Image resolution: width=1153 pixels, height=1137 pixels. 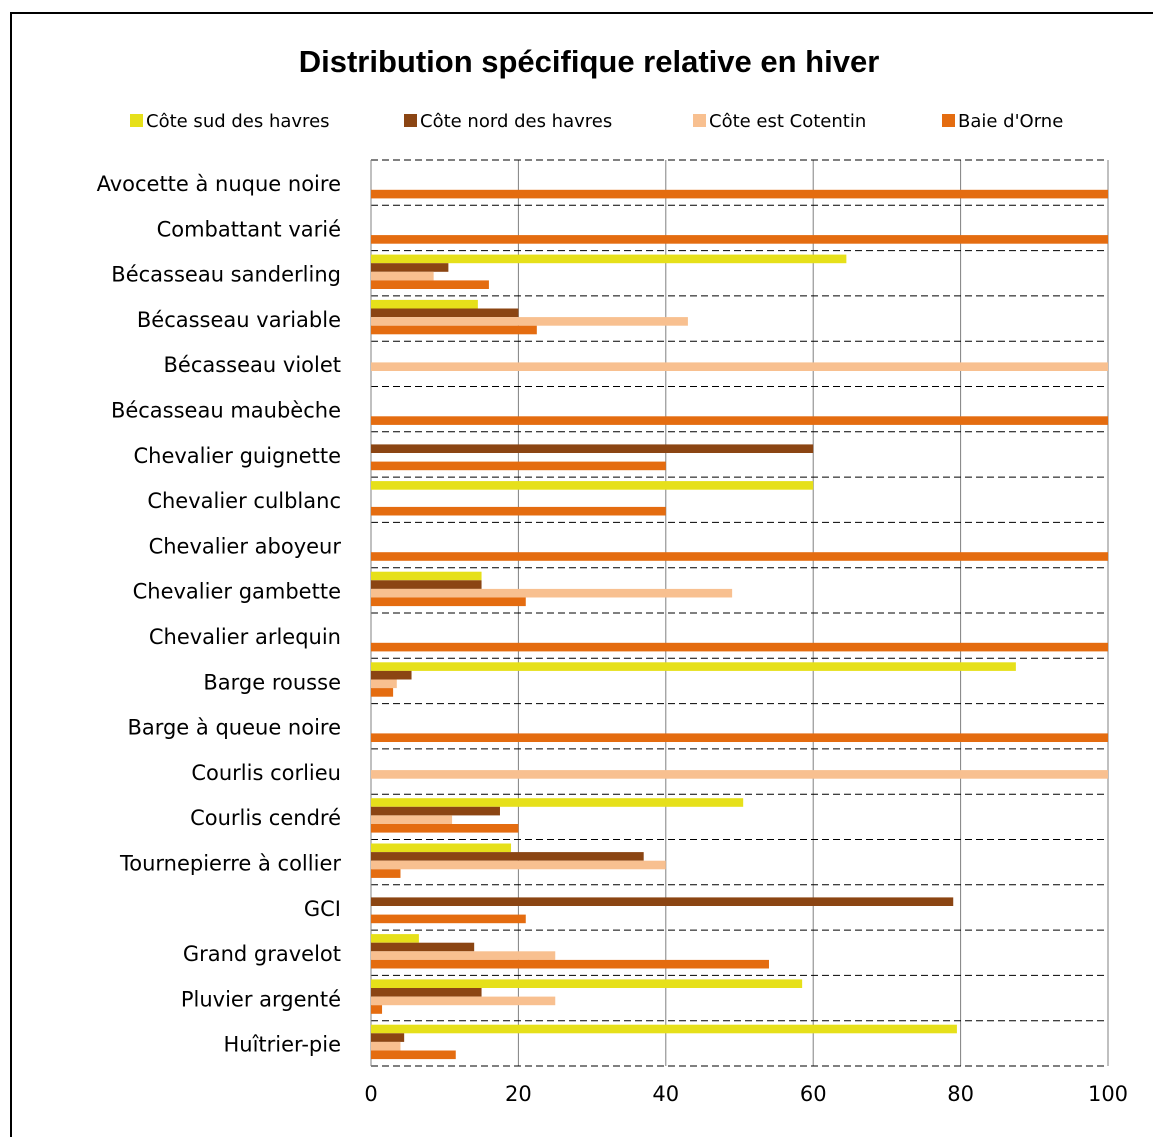 What do you see at coordinates (237, 456) in the screenshot?
I see `category-label: Chevalier guignette` at bounding box center [237, 456].